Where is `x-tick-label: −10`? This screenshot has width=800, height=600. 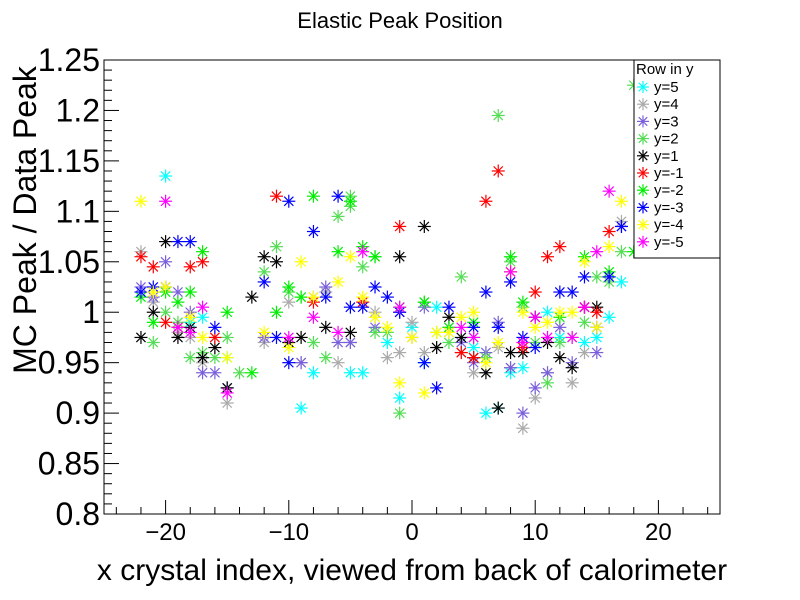
x-tick-label: −10 is located at coordinates (288, 532).